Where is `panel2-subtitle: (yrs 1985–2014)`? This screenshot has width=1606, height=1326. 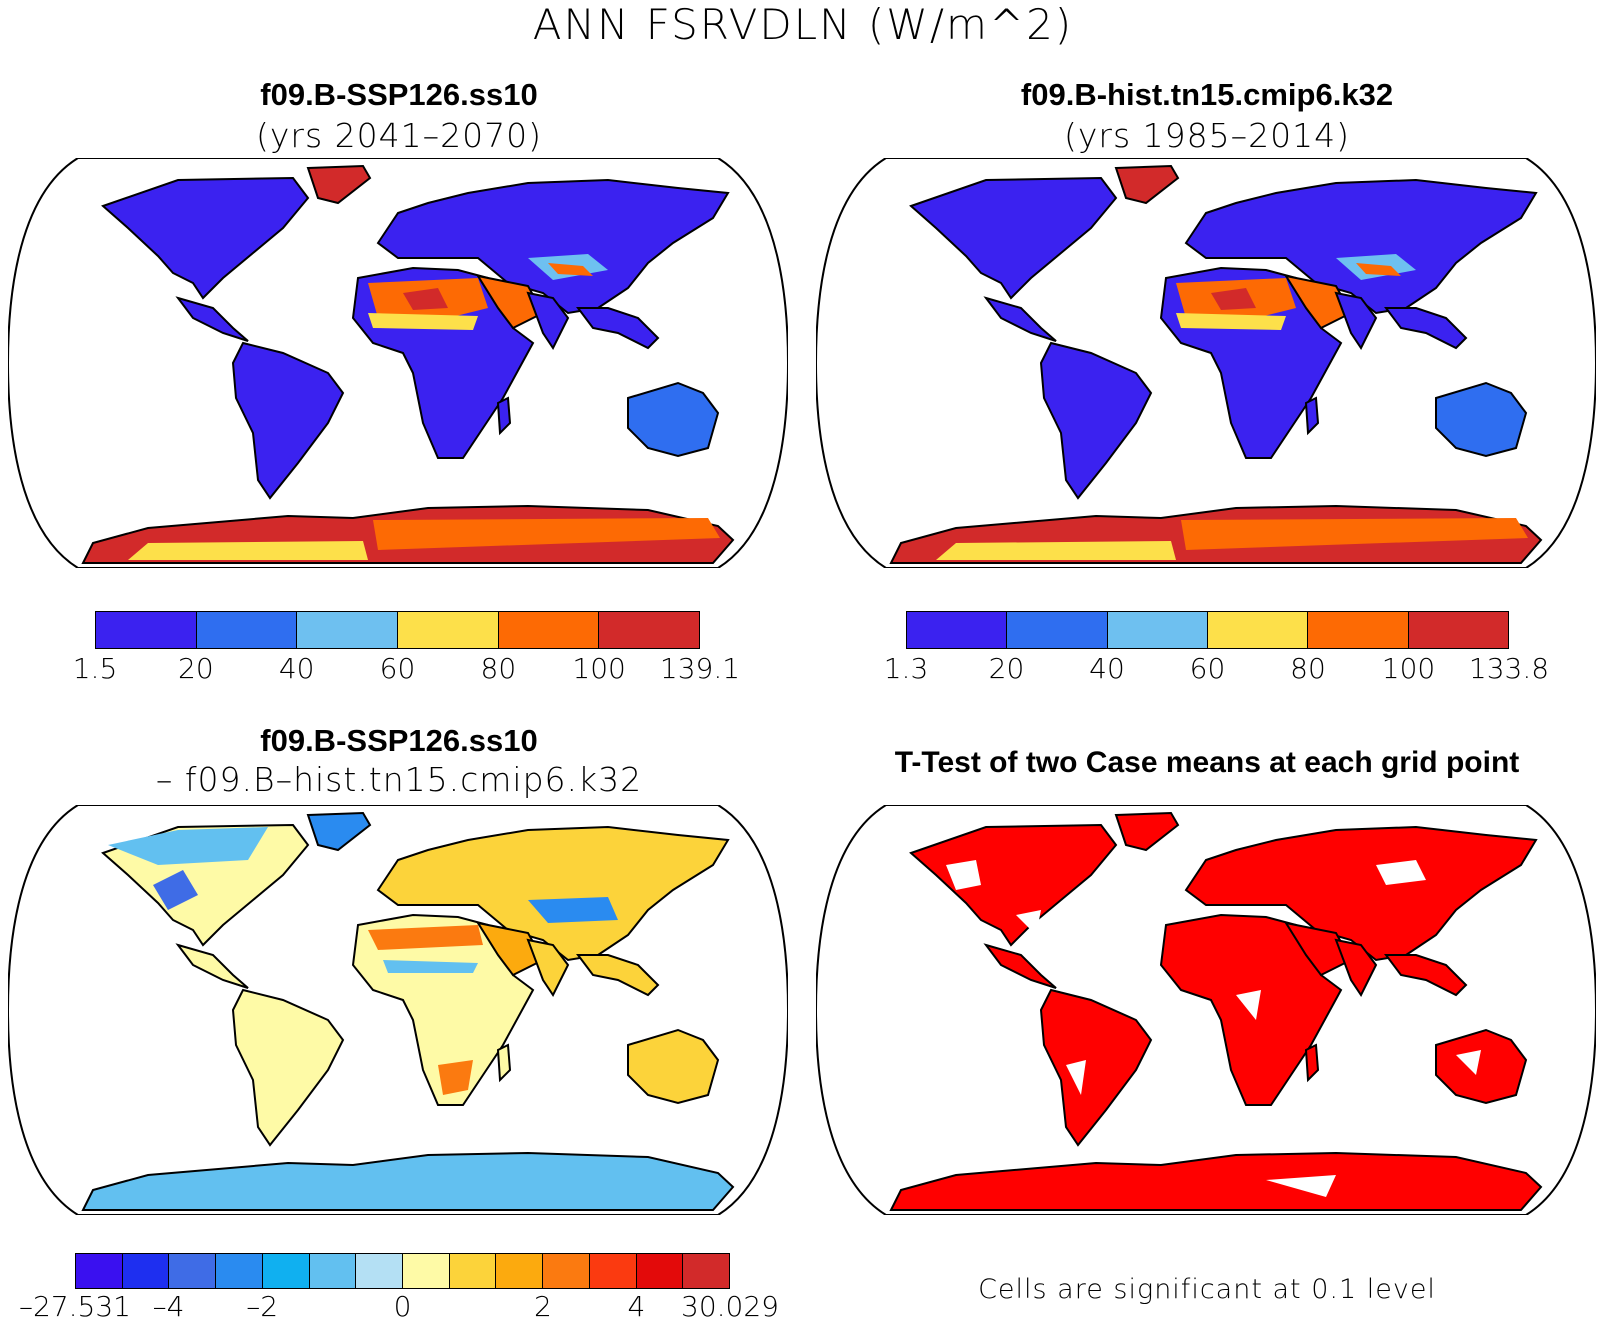
panel2-subtitle: (yrs 1985–2014) is located at coordinates (1207, 135).